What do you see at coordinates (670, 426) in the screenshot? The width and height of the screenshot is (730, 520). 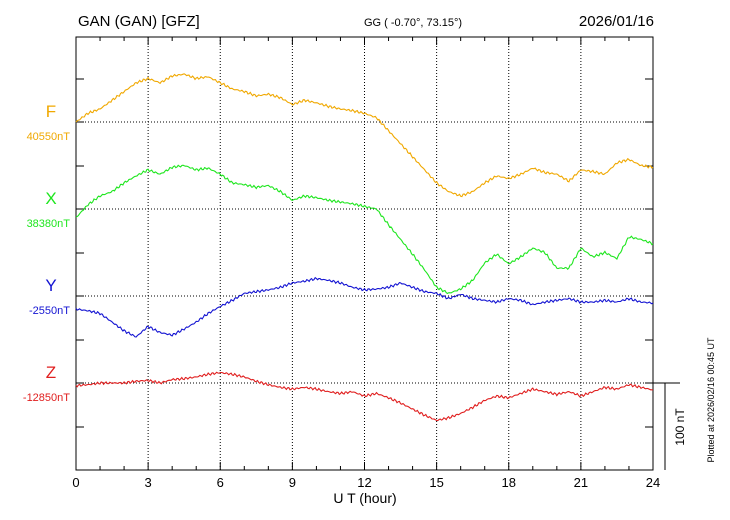 I see `scale-bar: 100 nT` at bounding box center [670, 426].